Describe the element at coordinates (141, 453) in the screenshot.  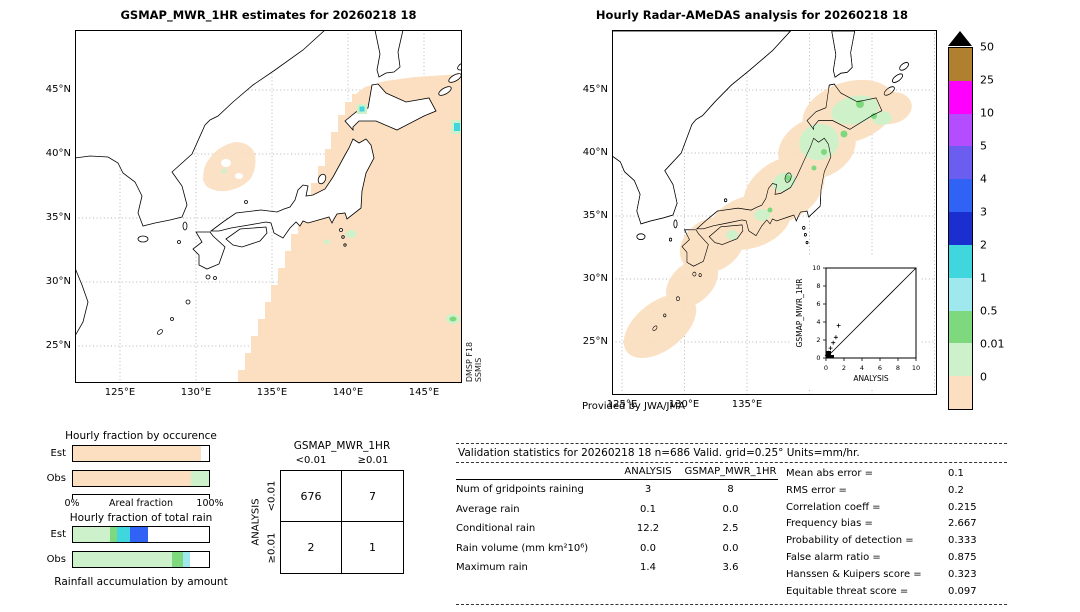
I see `occurrence-est-bar` at that location.